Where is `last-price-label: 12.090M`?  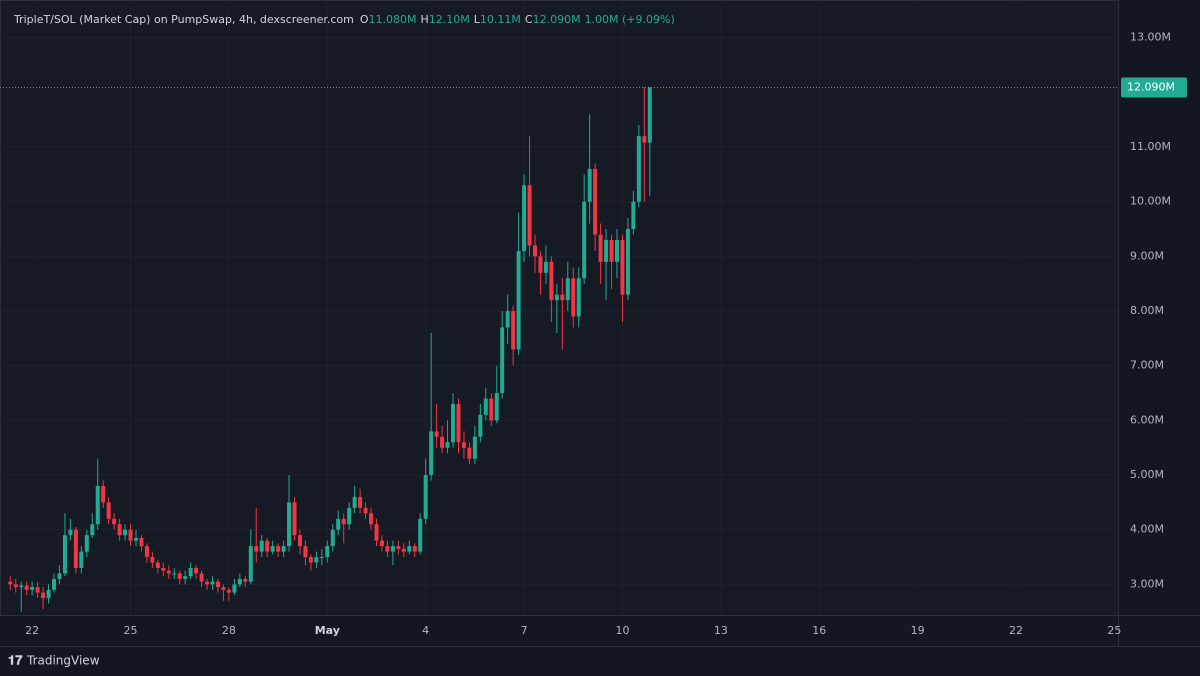 last-price-label: 12.090M is located at coordinates (1151, 86).